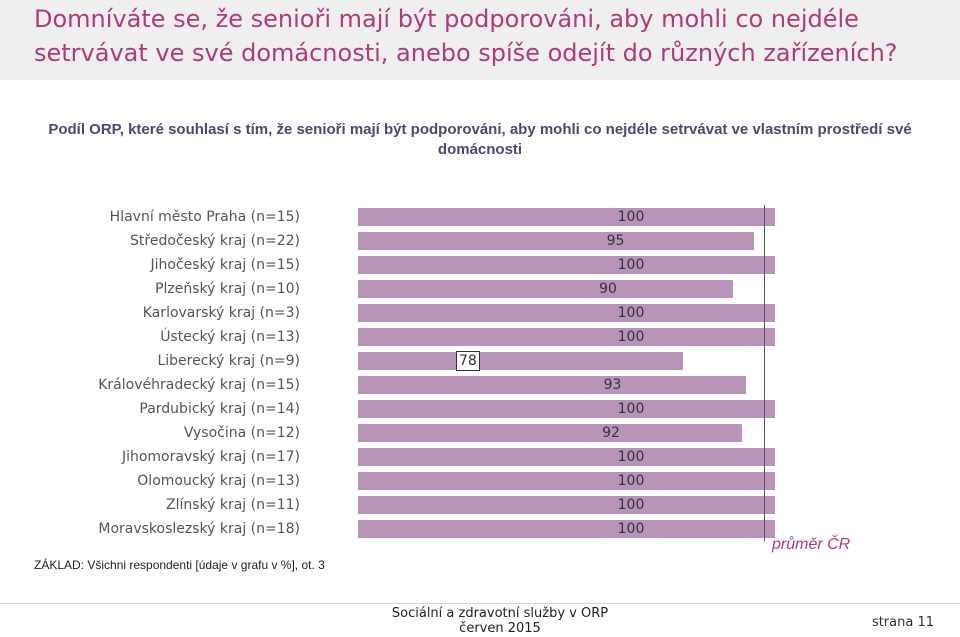 The image size is (960, 637). I want to click on category-label: Pardubický kraj (n=14), so click(219, 409).